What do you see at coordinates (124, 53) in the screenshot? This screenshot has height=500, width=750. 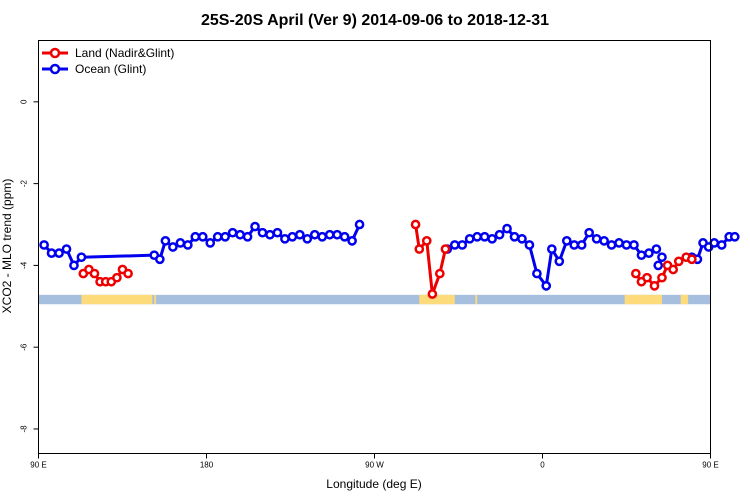 I see `legend-land-label: Land (Nadir&Glint)` at bounding box center [124, 53].